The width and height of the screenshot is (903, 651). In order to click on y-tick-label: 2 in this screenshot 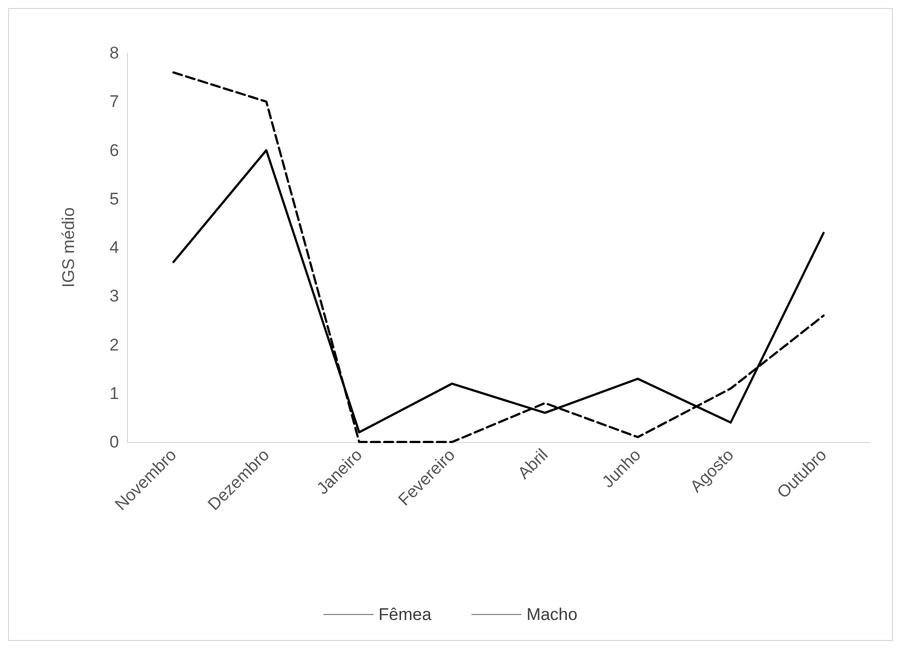, I will do `click(114, 344)`.